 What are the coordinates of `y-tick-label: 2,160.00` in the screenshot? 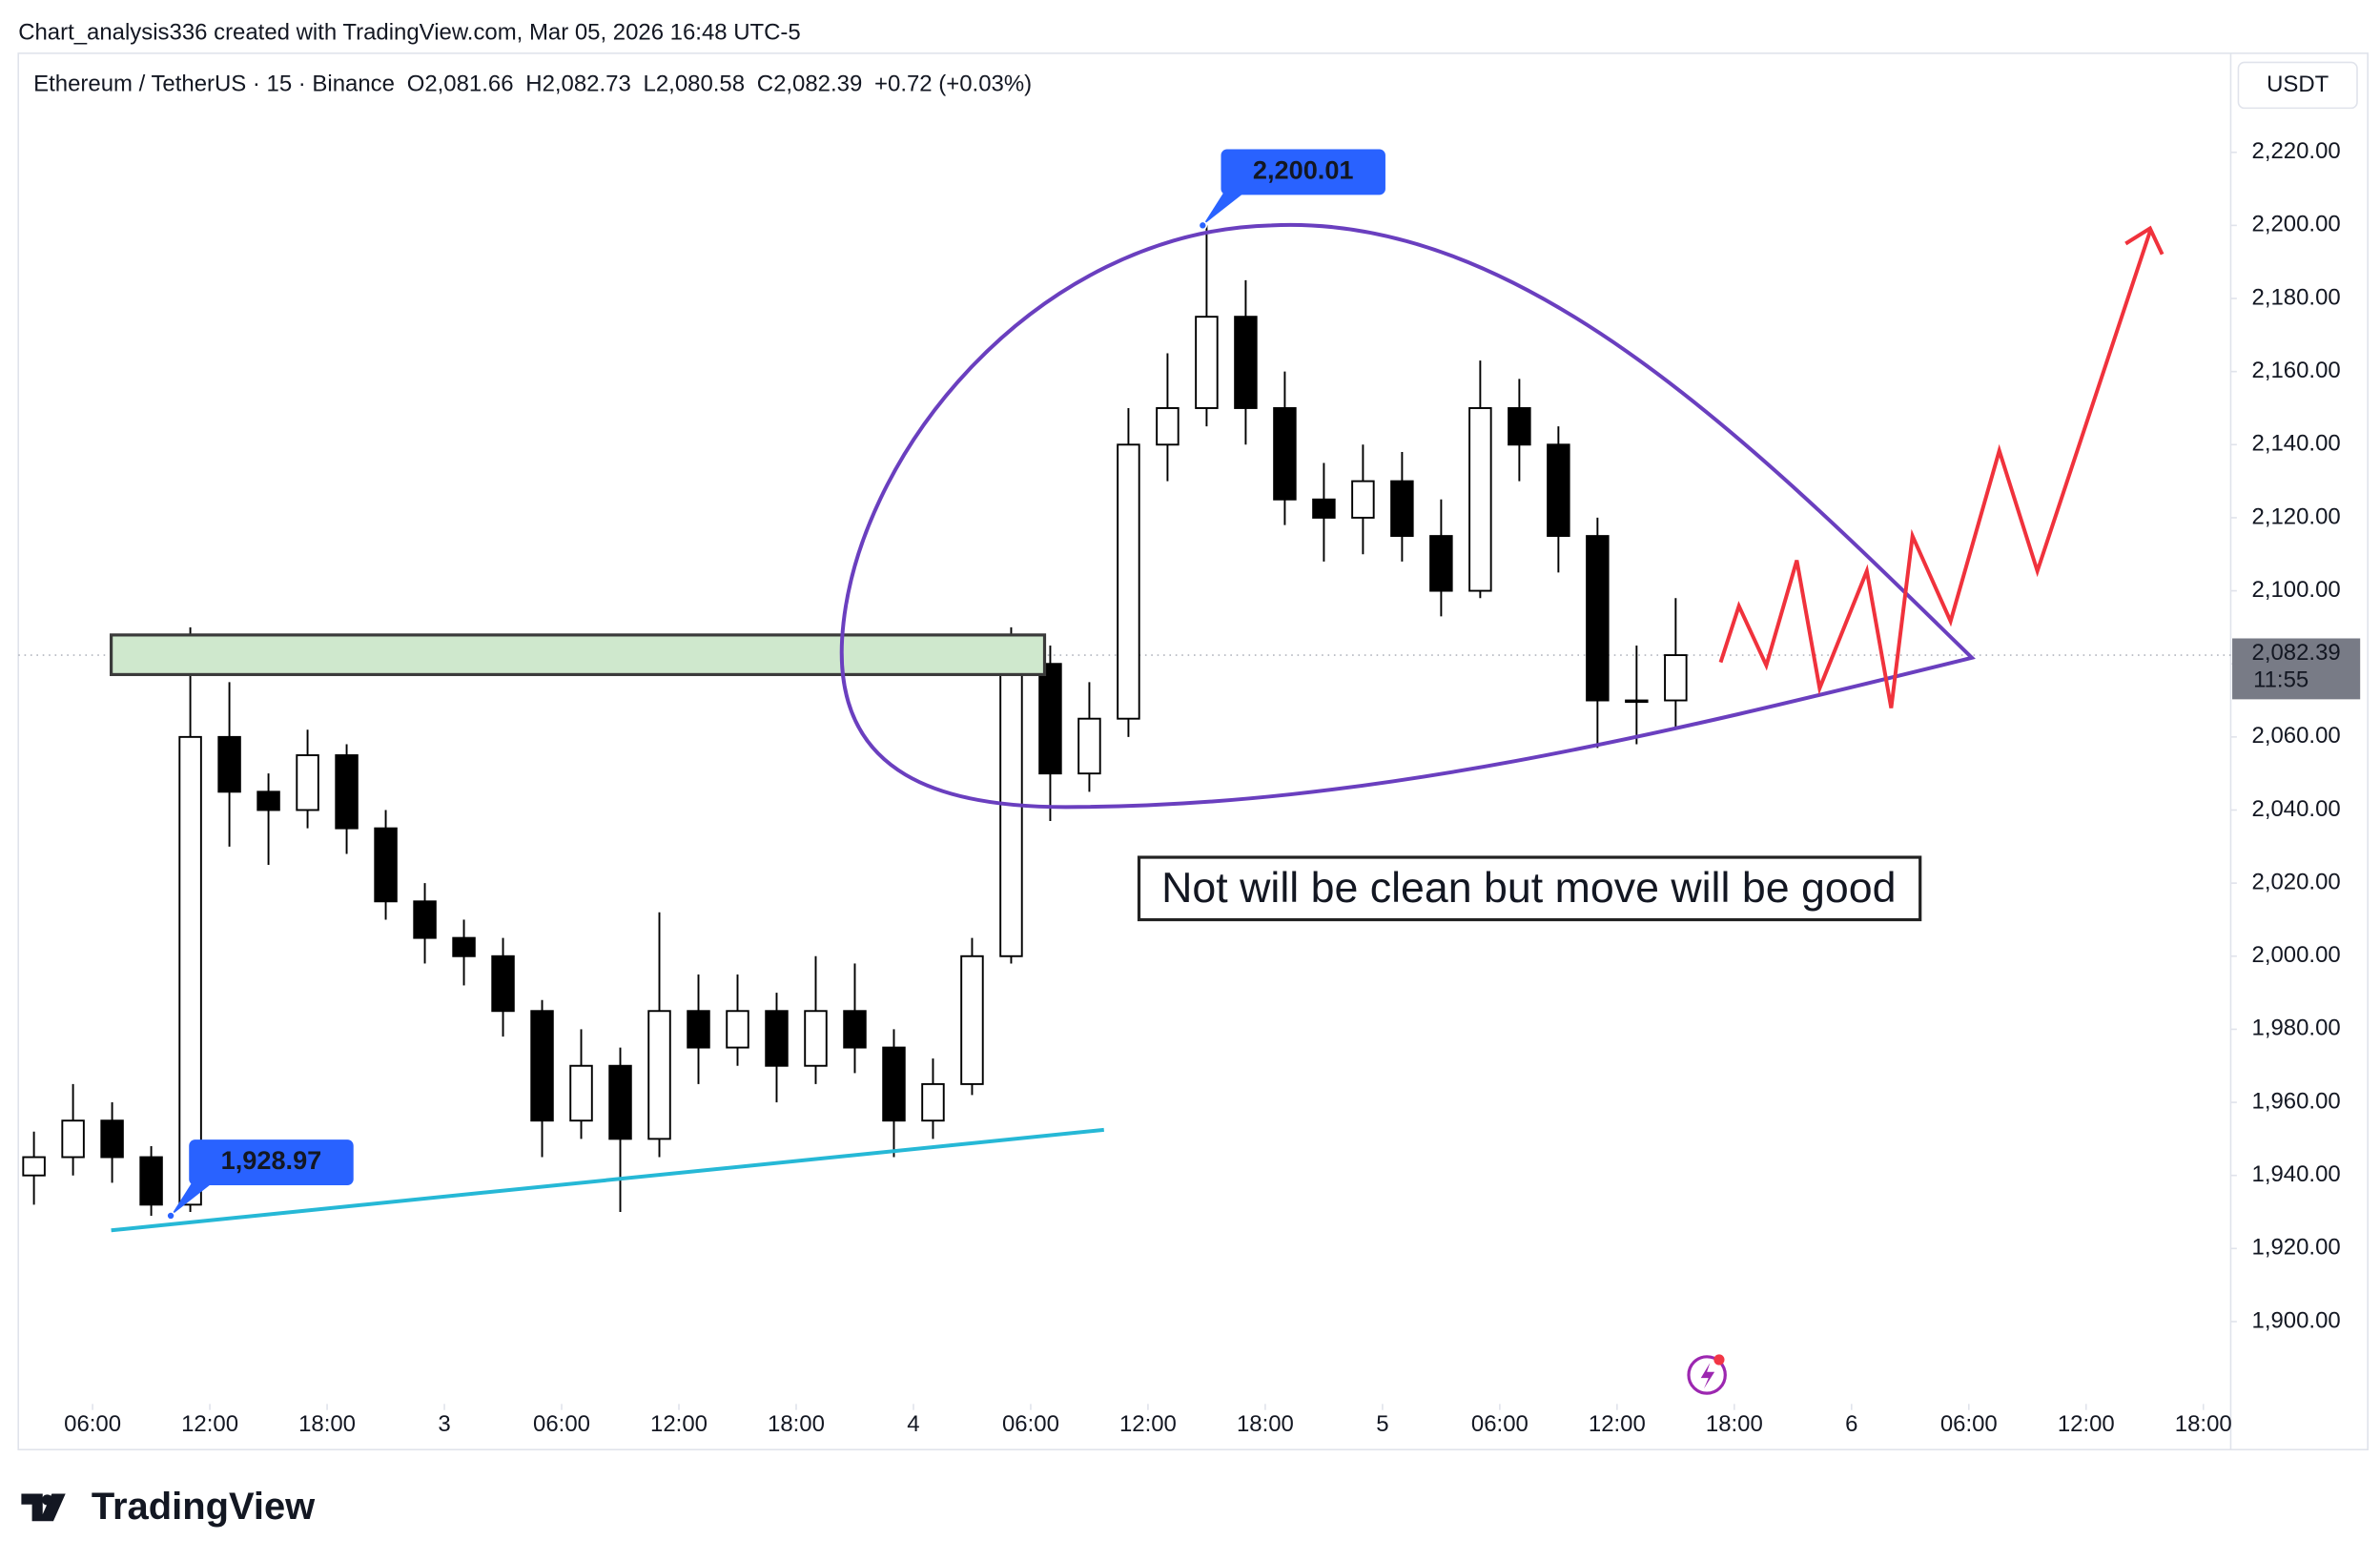 It's located at (2296, 370).